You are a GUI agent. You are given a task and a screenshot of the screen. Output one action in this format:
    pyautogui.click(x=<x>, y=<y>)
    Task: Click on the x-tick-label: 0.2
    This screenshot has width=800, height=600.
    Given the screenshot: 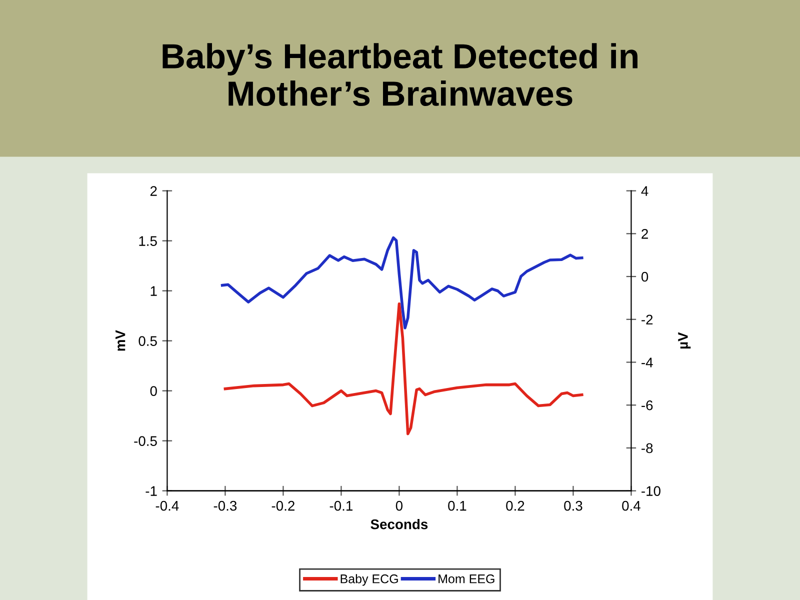 What is the action you would take?
    pyautogui.click(x=515, y=505)
    